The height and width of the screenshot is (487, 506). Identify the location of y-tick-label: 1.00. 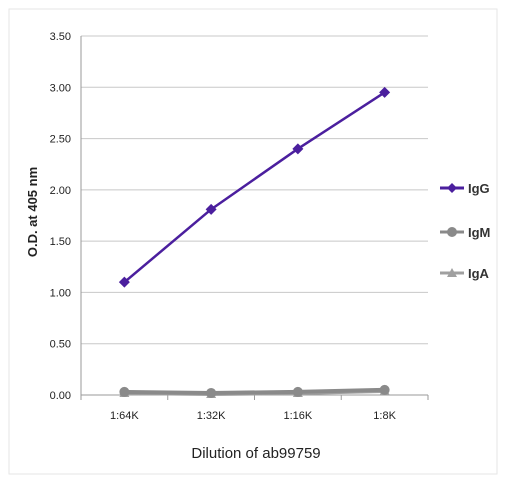
(60, 293).